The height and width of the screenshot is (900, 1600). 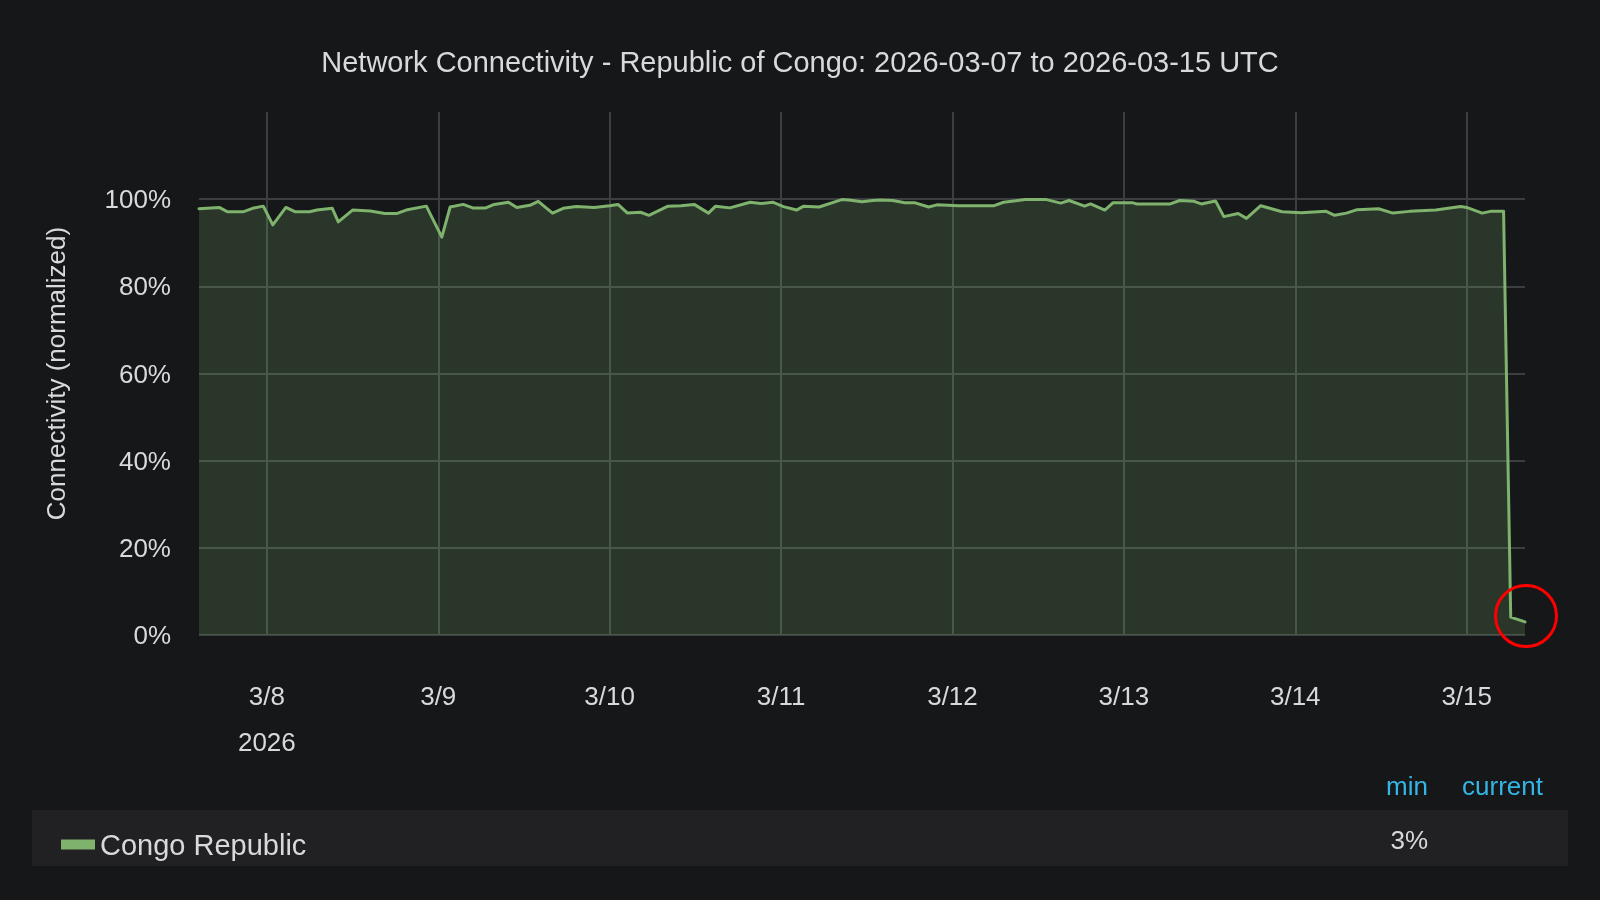 I want to click on text: current, so click(x=1503, y=786).